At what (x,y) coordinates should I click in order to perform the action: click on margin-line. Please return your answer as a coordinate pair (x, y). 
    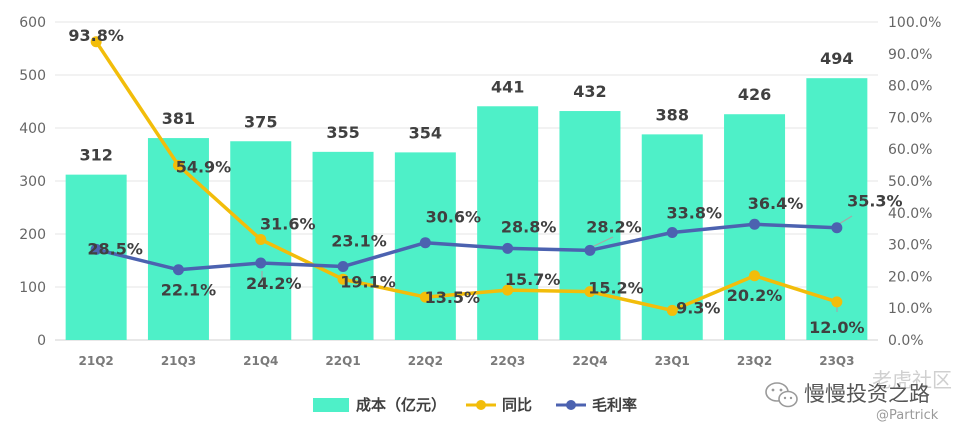
    Looking at the image, I should click on (466, 247).